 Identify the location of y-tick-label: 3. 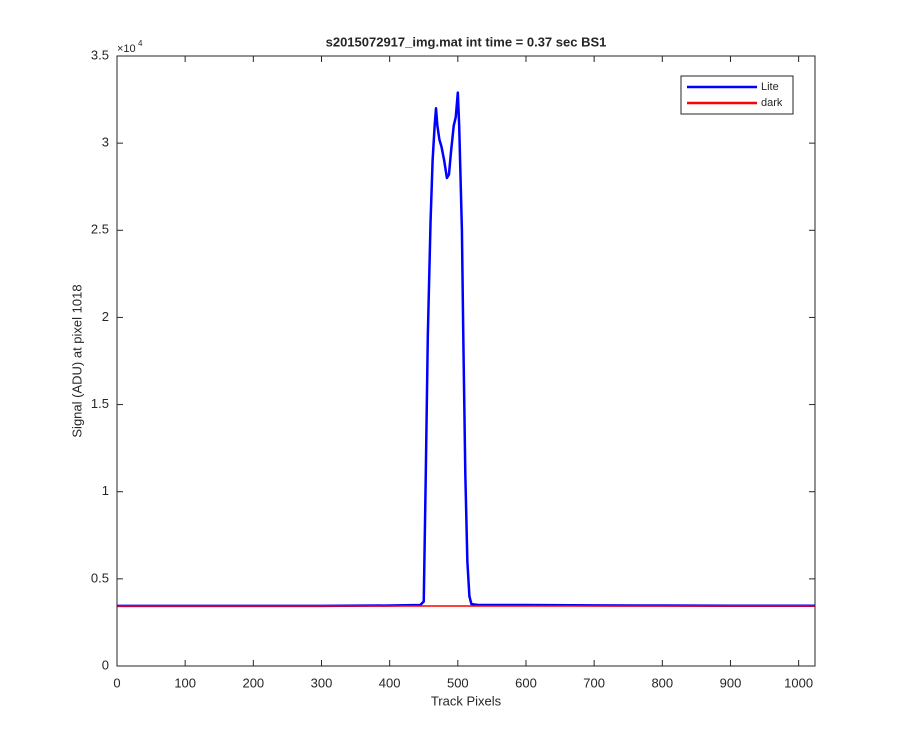
(105, 142).